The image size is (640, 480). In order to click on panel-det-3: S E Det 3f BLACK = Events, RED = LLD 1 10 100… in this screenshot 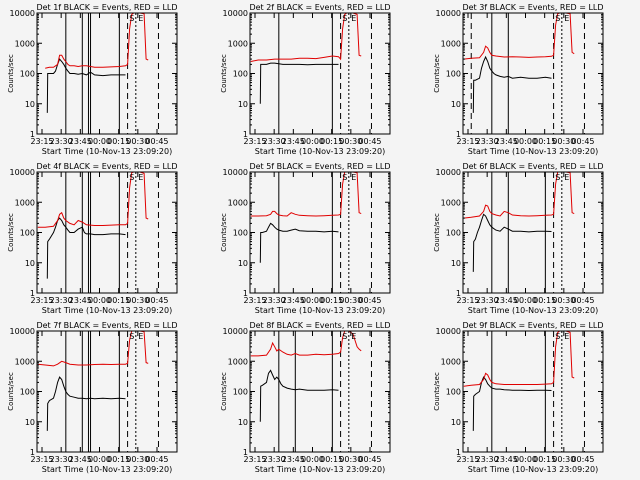, I will do `click(518, 79)`.